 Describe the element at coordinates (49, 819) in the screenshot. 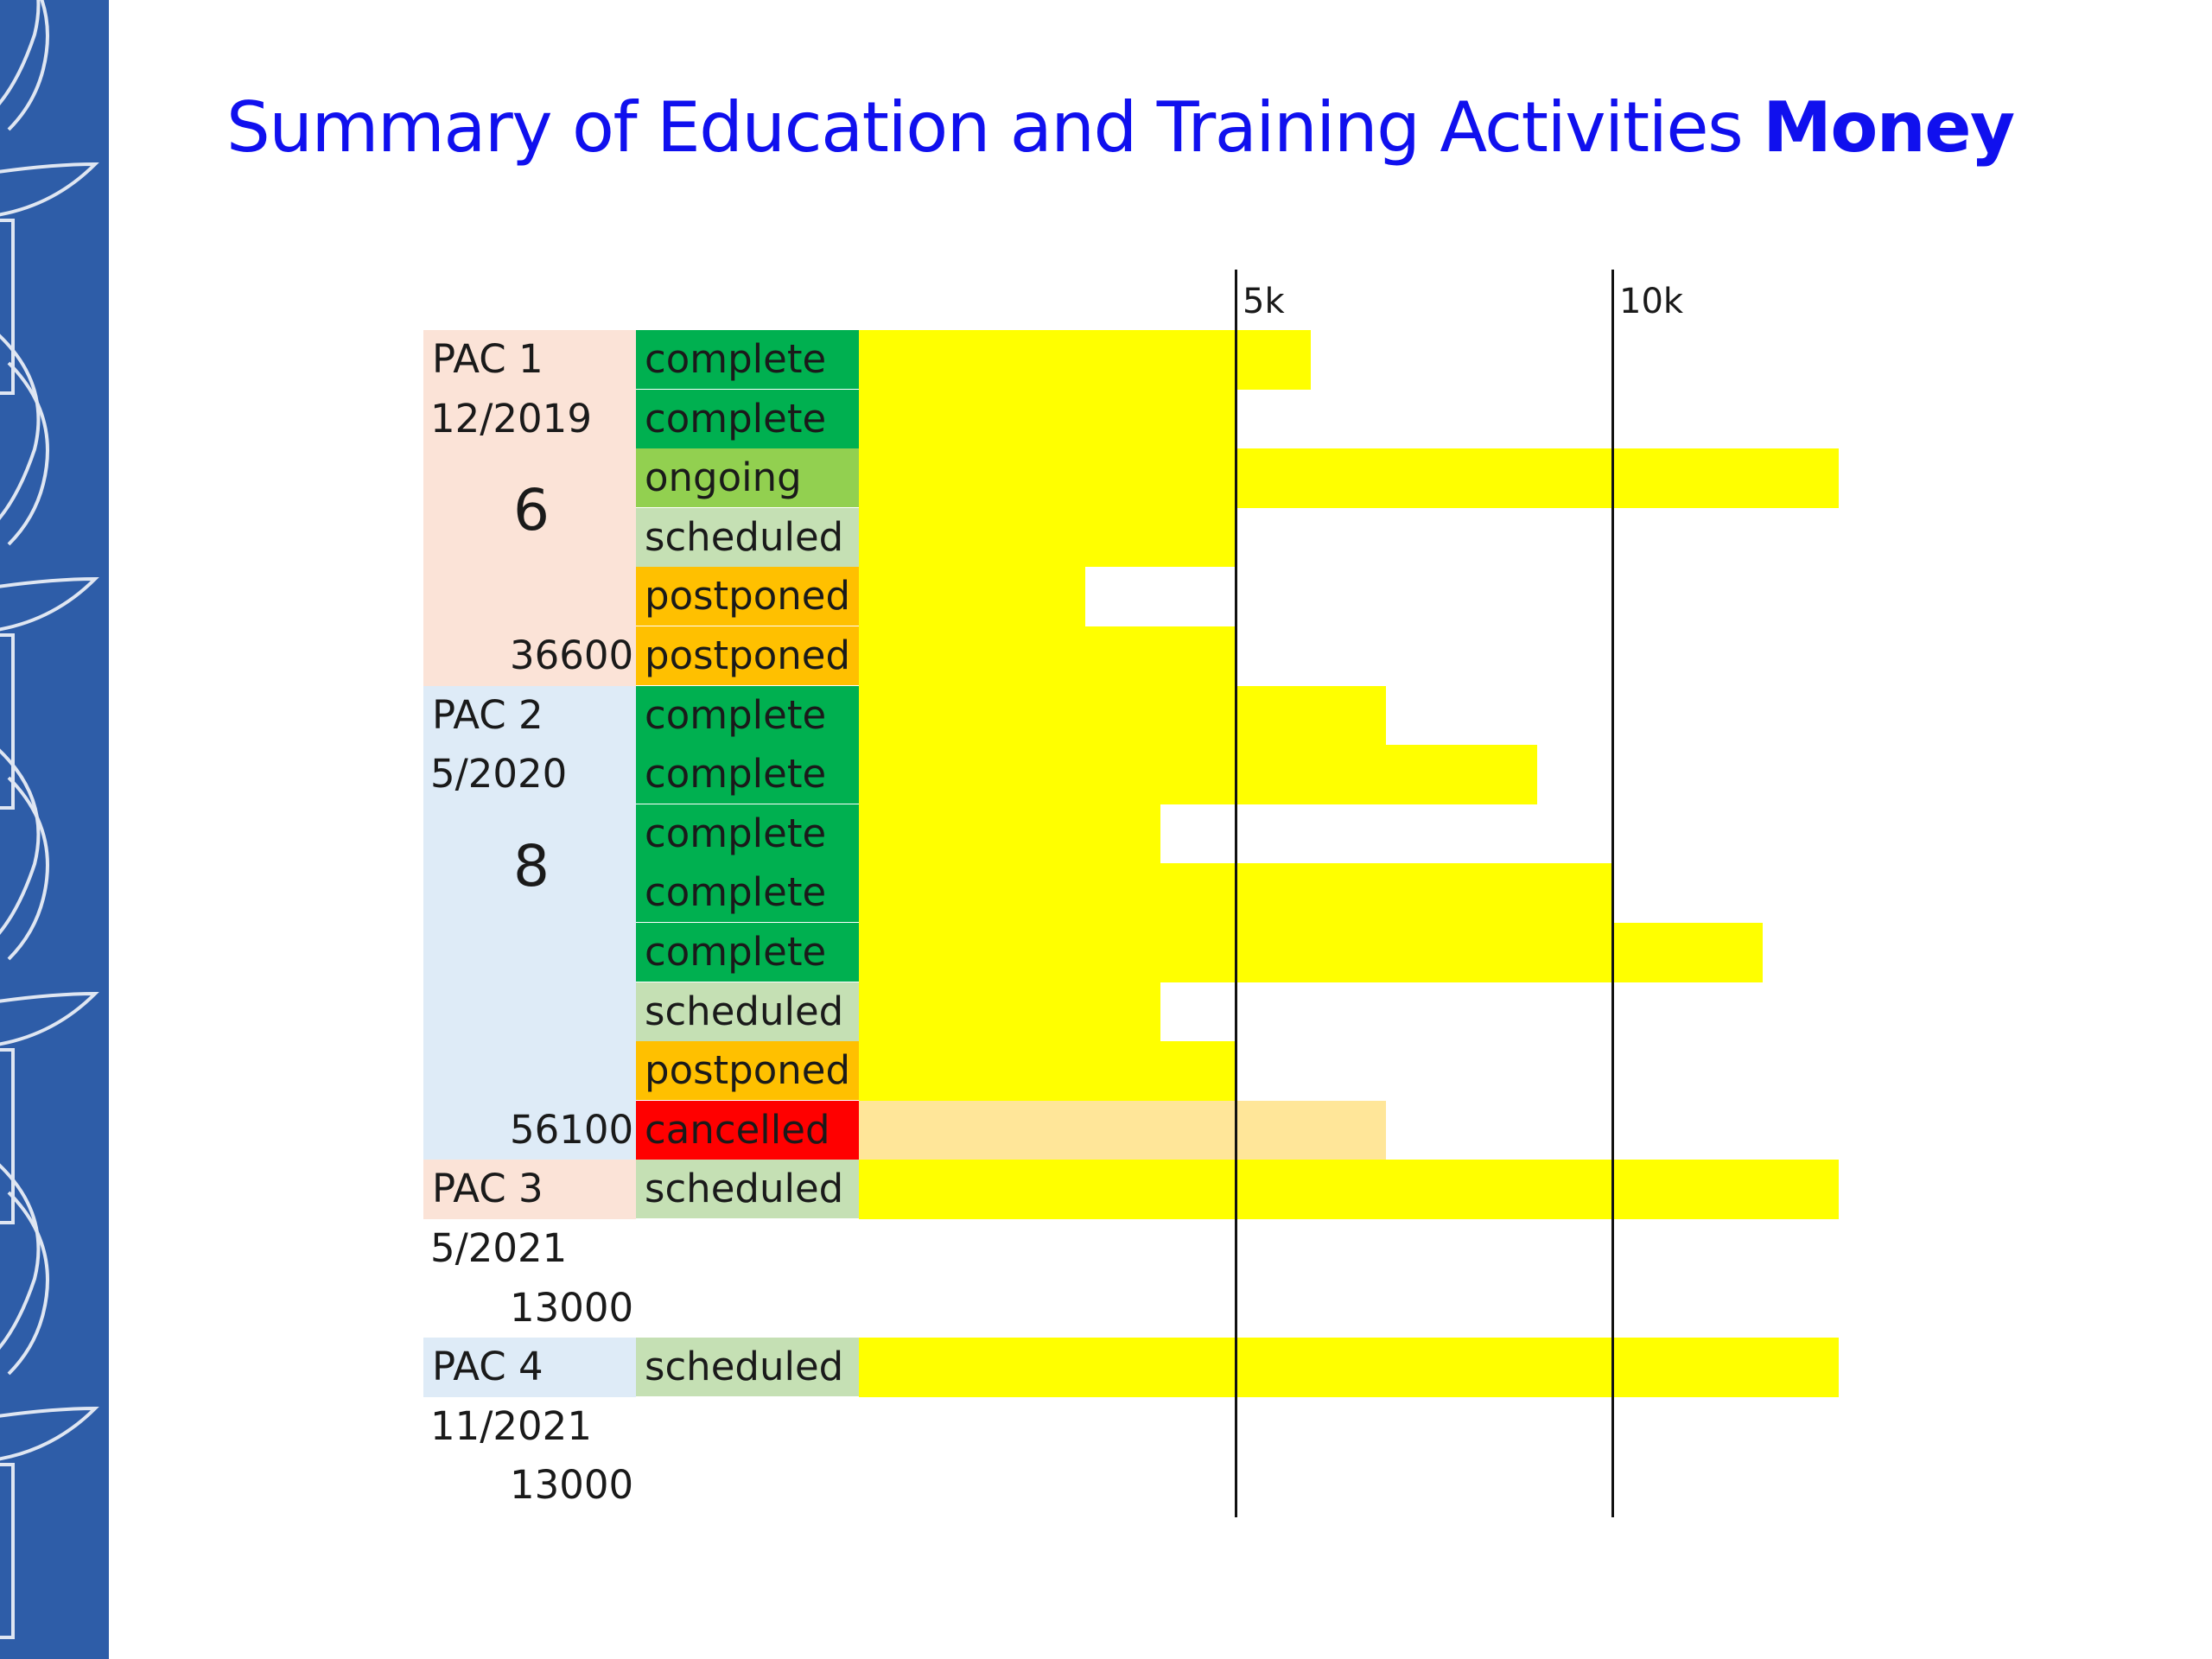

I see `torch-pattern-icon` at that location.